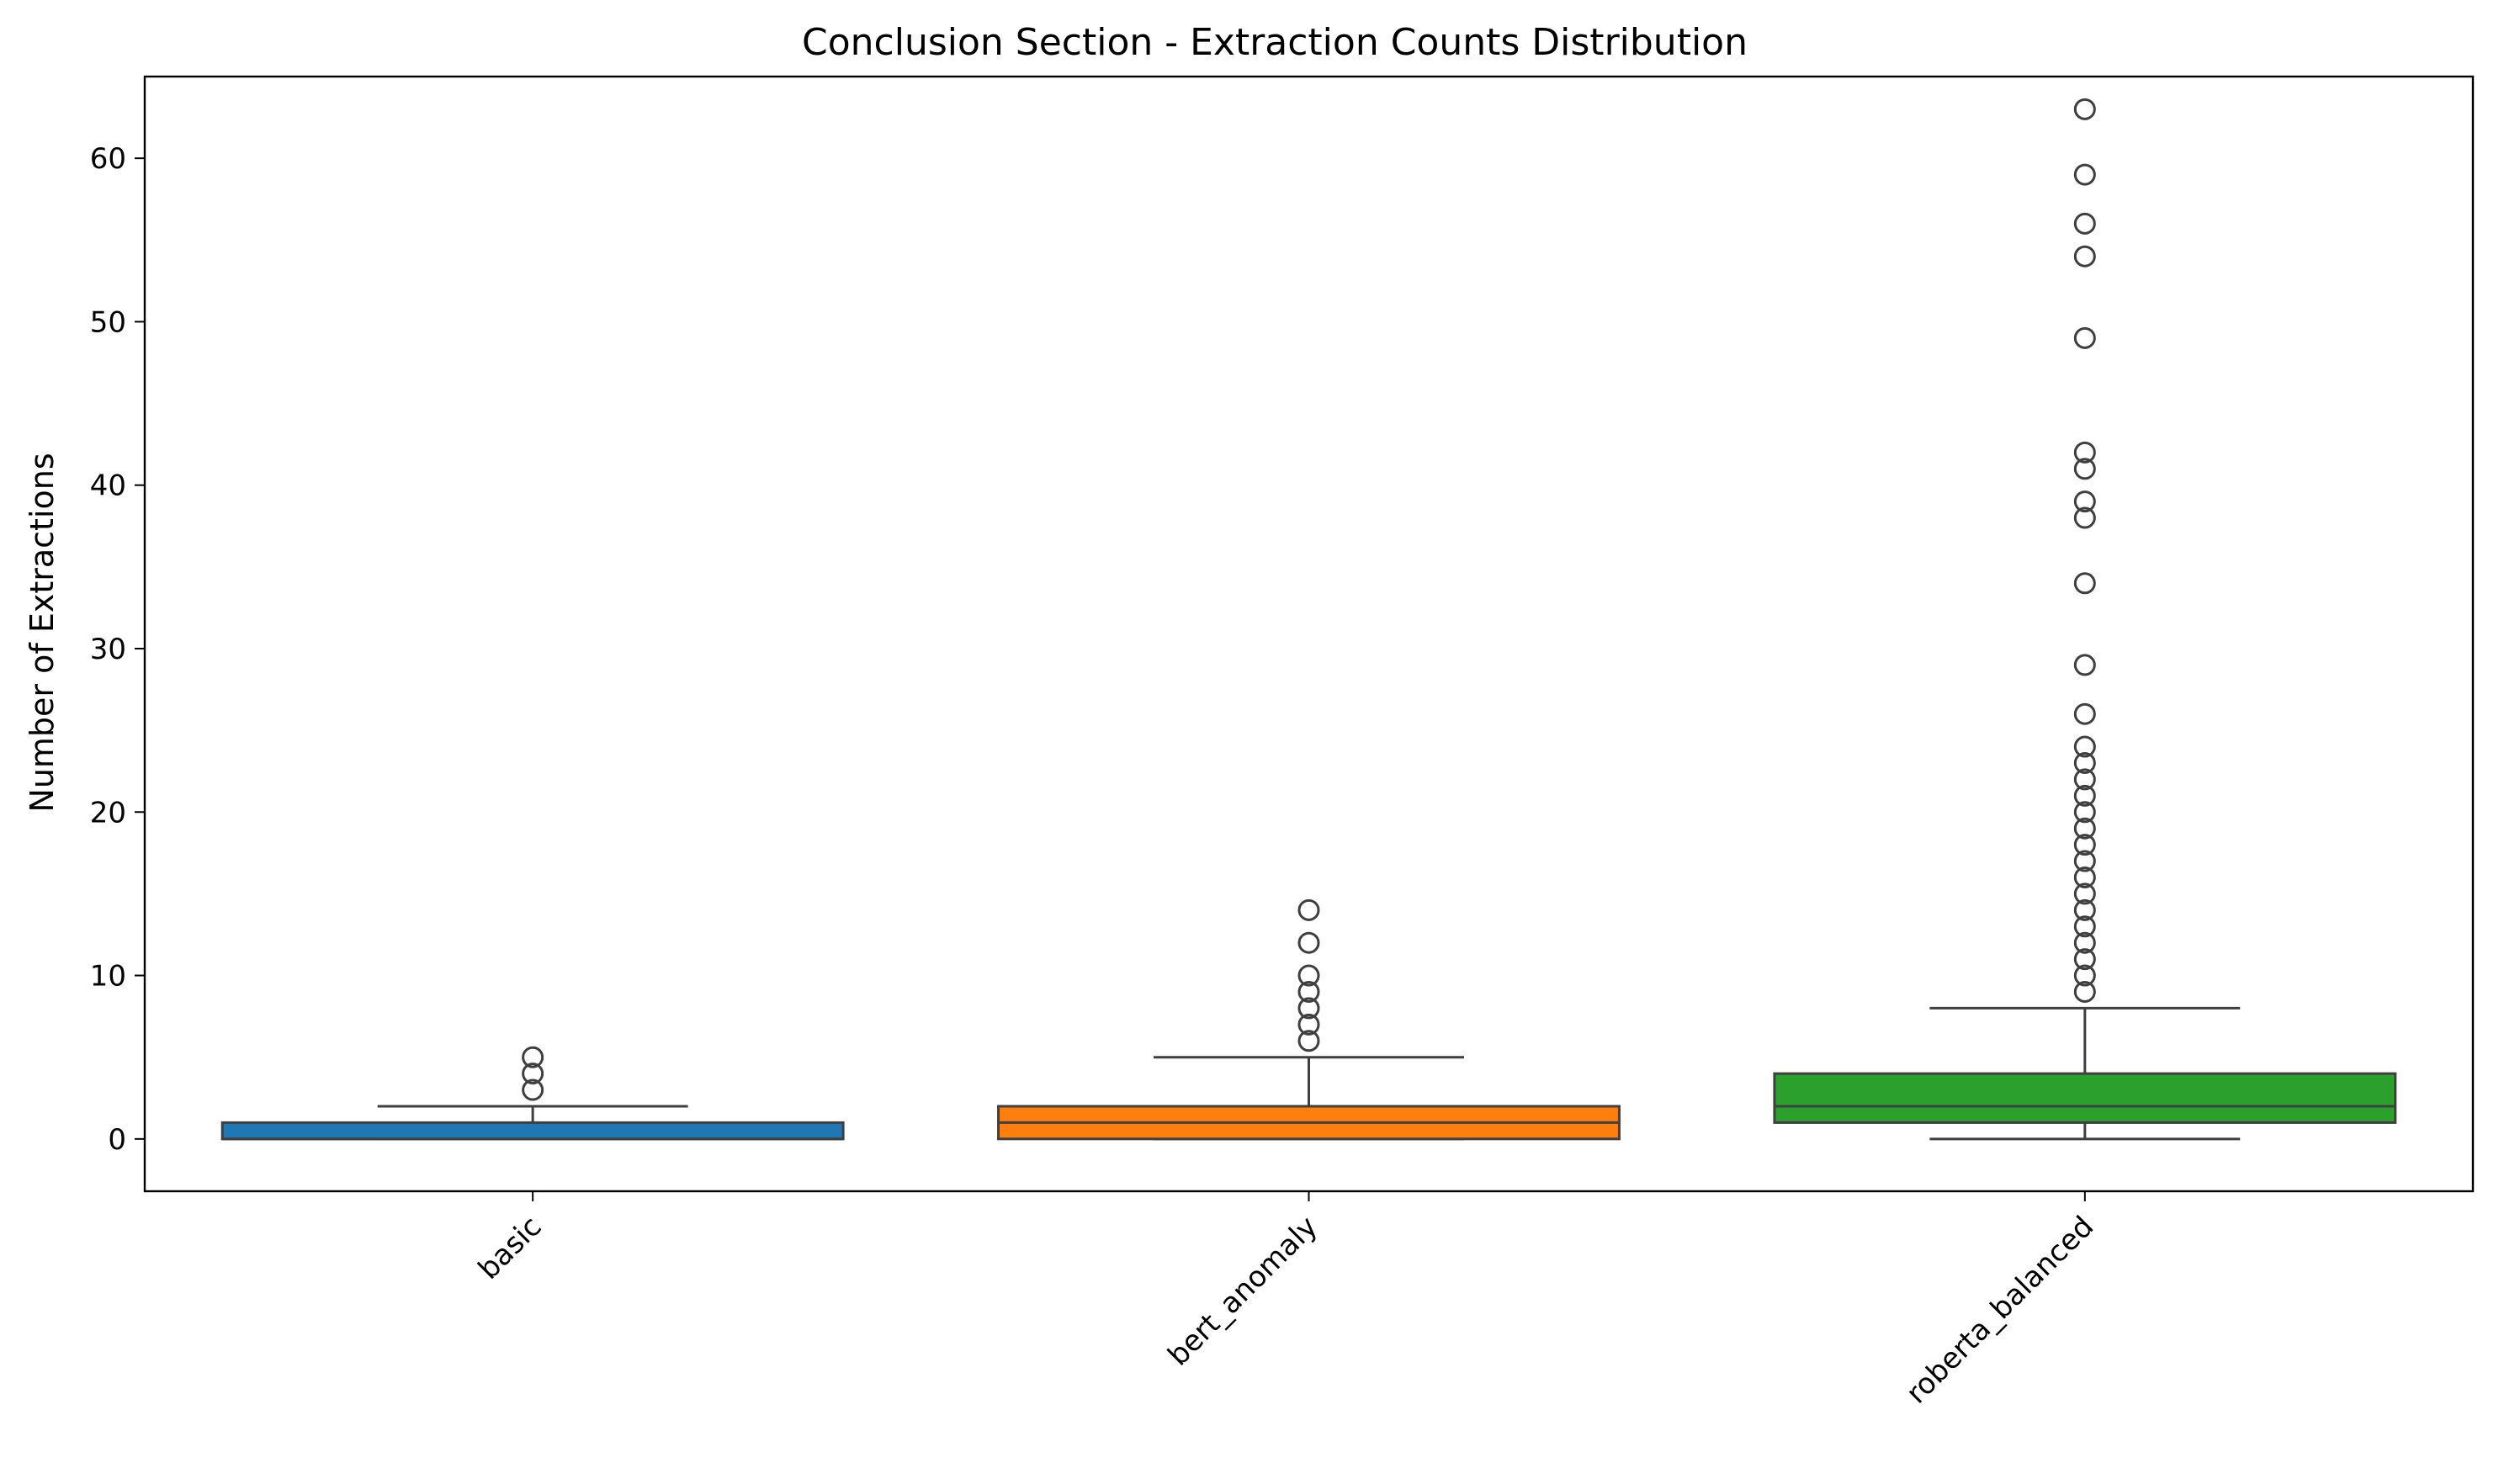 This screenshot has height=1484, width=2499. I want to click on y-tick-label: 0, so click(117, 1140).